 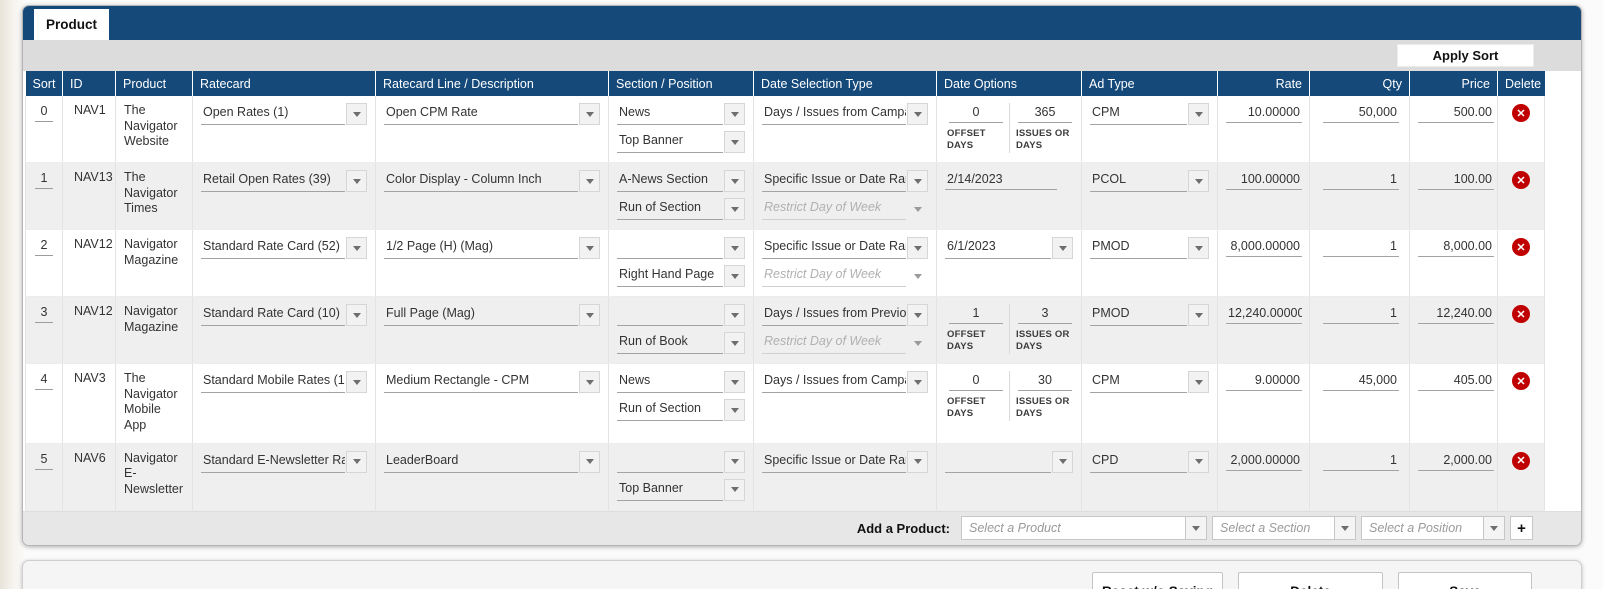 What do you see at coordinates (1157, 580) in the screenshot?
I see `reset-button: Reset w/o Saving` at bounding box center [1157, 580].